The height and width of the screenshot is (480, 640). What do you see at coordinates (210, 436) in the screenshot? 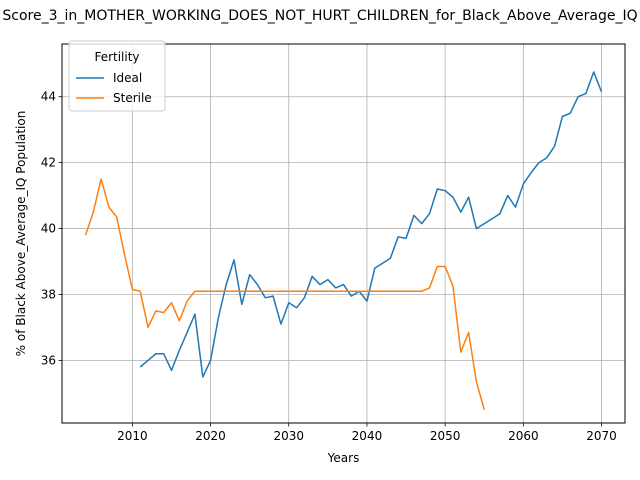
I see `x-tick-label: 2020` at bounding box center [210, 436].